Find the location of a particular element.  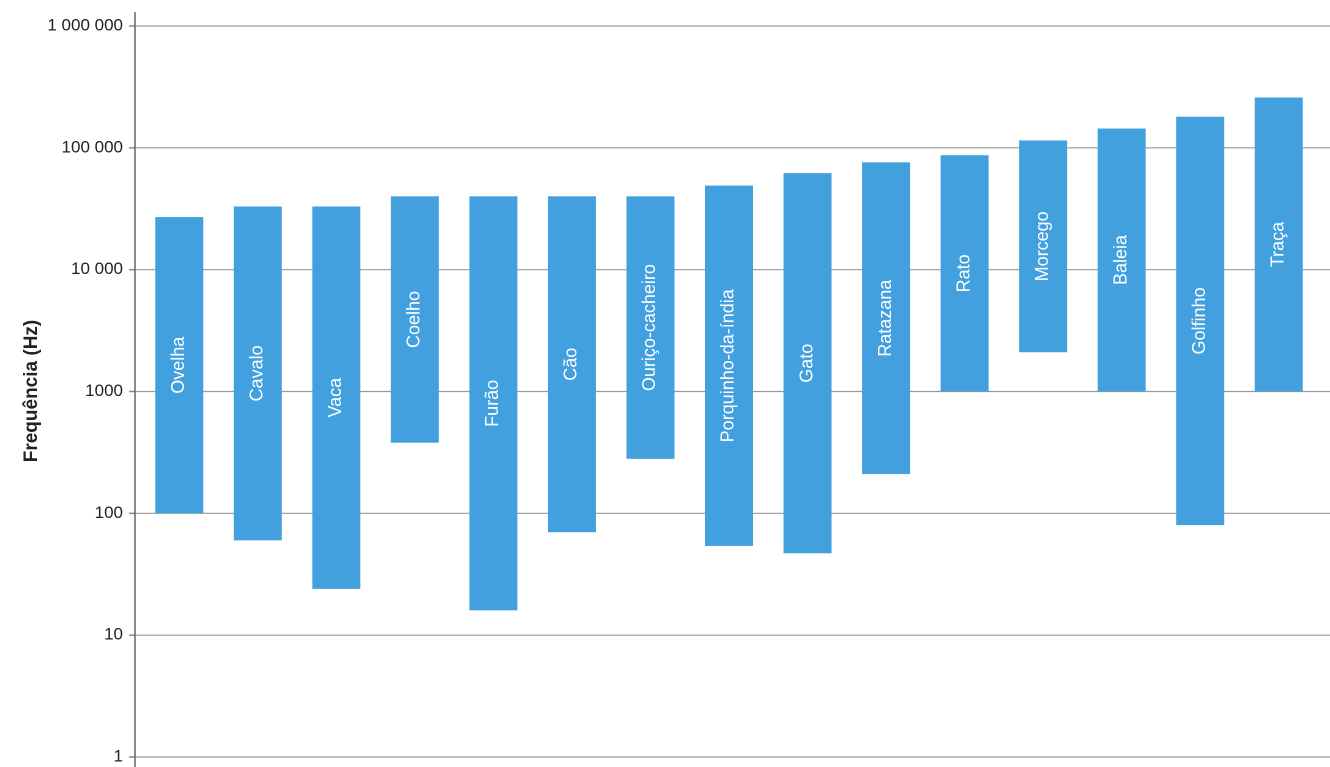

bar-label: Rato is located at coordinates (963, 273).